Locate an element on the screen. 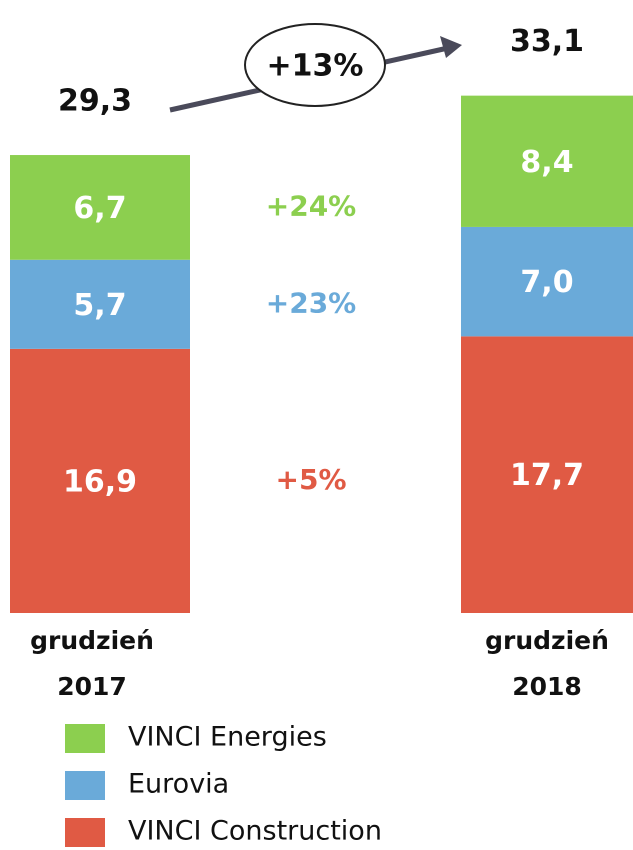  total-label: 33,1 is located at coordinates (547, 41).